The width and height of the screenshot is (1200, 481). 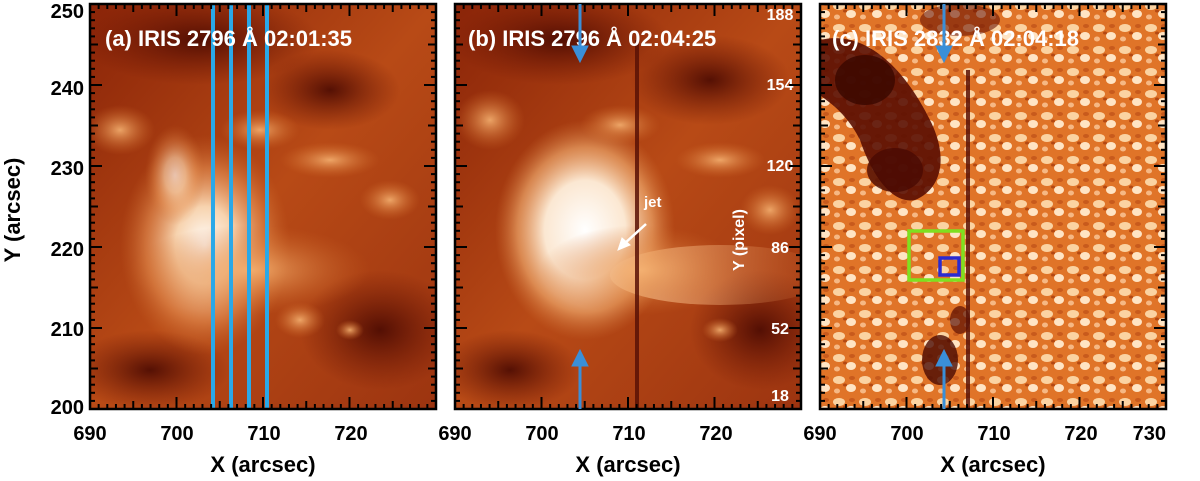 What do you see at coordinates (592, 38) in the screenshot?
I see `panel-b-title: (b) IRIS 2796 Å 02:04:25` at bounding box center [592, 38].